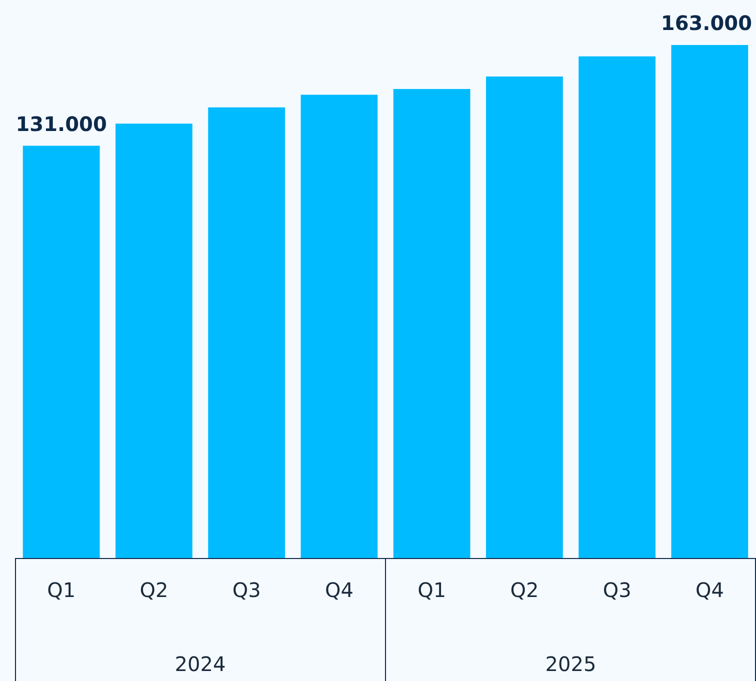  I want to click on data-label: 163.000, so click(706, 23).